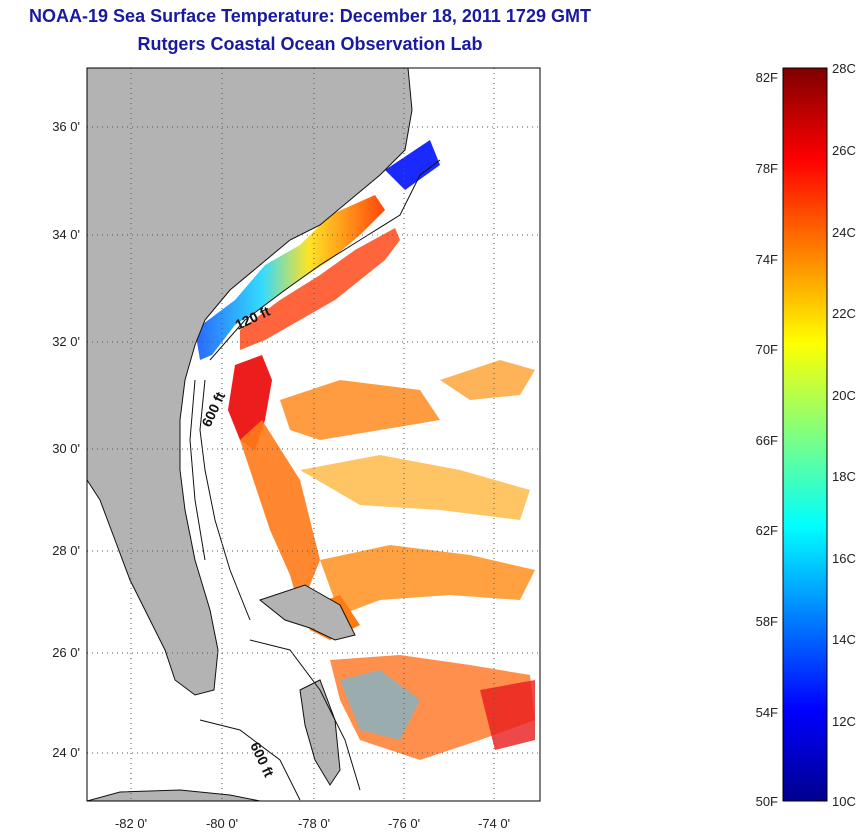 The width and height of the screenshot is (864, 832). What do you see at coordinates (805, 434) in the screenshot?
I see `colorbar` at bounding box center [805, 434].